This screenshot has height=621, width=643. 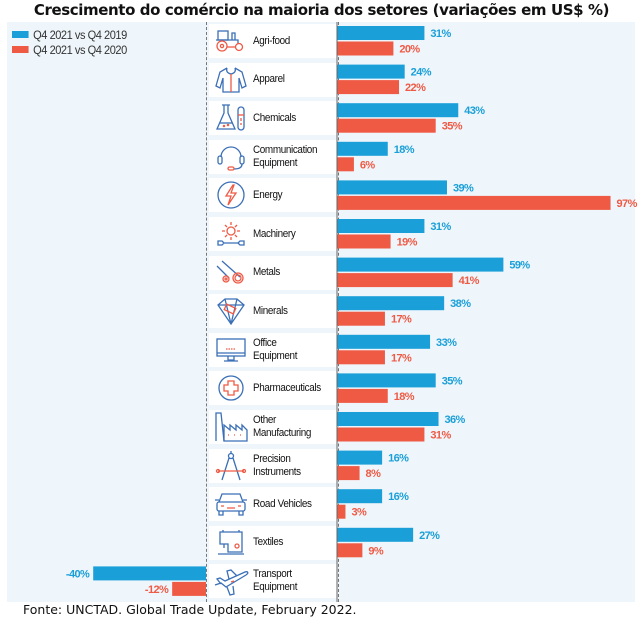 I want to click on category-label: Machinery, so click(x=274, y=233).